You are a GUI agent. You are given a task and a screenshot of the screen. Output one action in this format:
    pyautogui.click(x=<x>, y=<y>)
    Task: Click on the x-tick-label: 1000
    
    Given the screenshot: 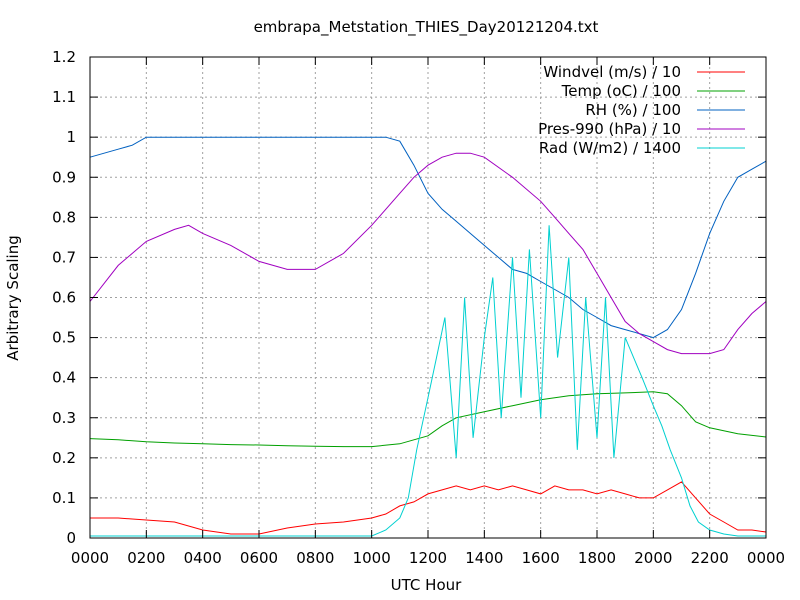 What is the action you would take?
    pyautogui.click(x=372, y=558)
    